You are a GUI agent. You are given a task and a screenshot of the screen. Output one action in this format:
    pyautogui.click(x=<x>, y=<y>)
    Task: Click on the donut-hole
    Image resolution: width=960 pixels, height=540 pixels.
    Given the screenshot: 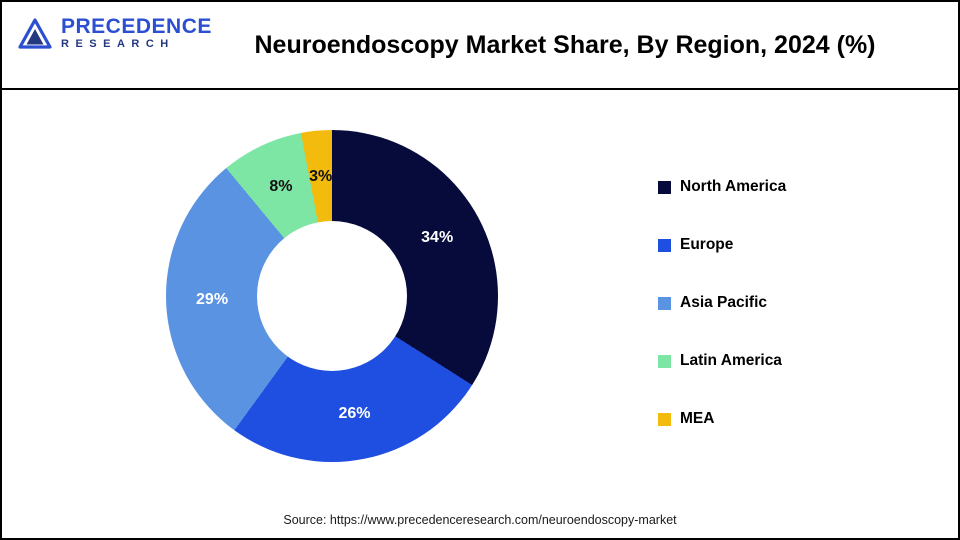 What is the action you would take?
    pyautogui.click(x=332, y=296)
    